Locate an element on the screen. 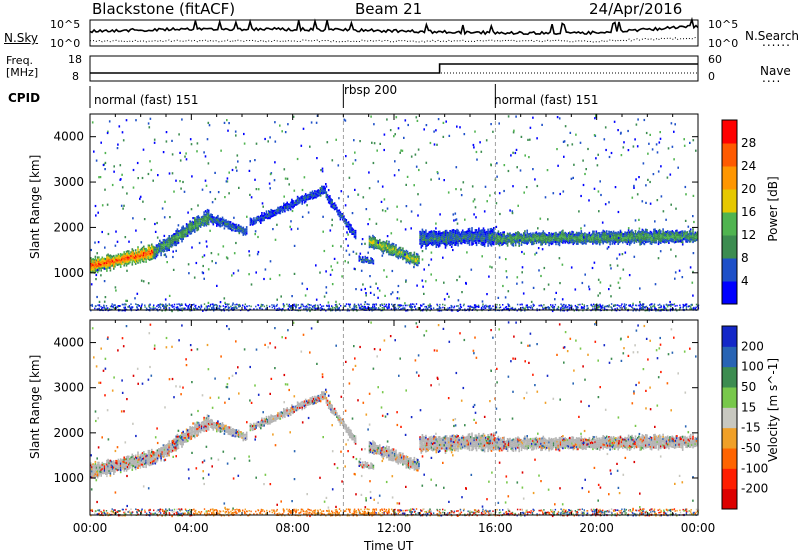 Image resolution: width=800 pixels, height=558 pixels. search-noise-line is located at coordinates (394, 39).